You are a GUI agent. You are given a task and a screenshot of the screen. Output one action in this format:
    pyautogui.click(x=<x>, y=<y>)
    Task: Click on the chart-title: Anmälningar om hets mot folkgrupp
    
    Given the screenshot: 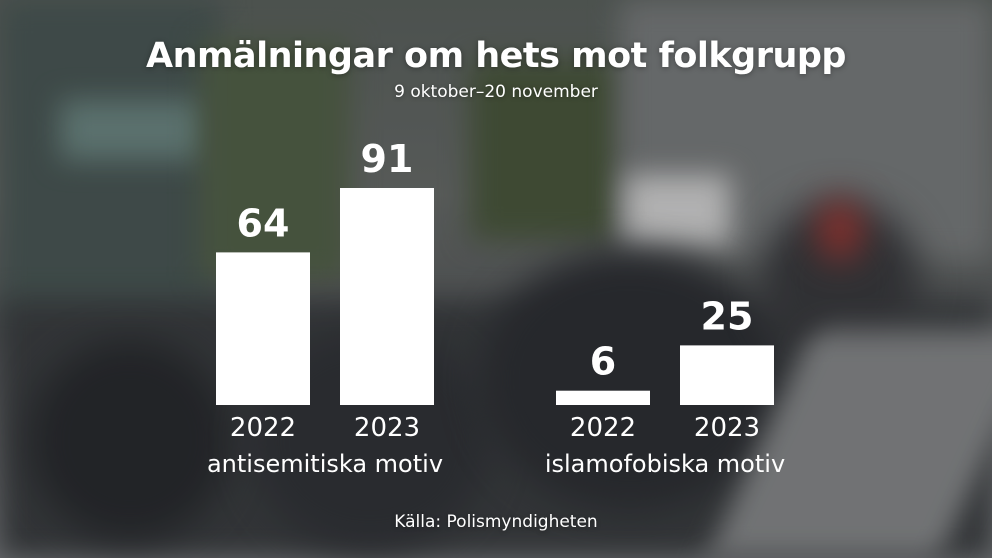 What is the action you would take?
    pyautogui.click(x=496, y=56)
    